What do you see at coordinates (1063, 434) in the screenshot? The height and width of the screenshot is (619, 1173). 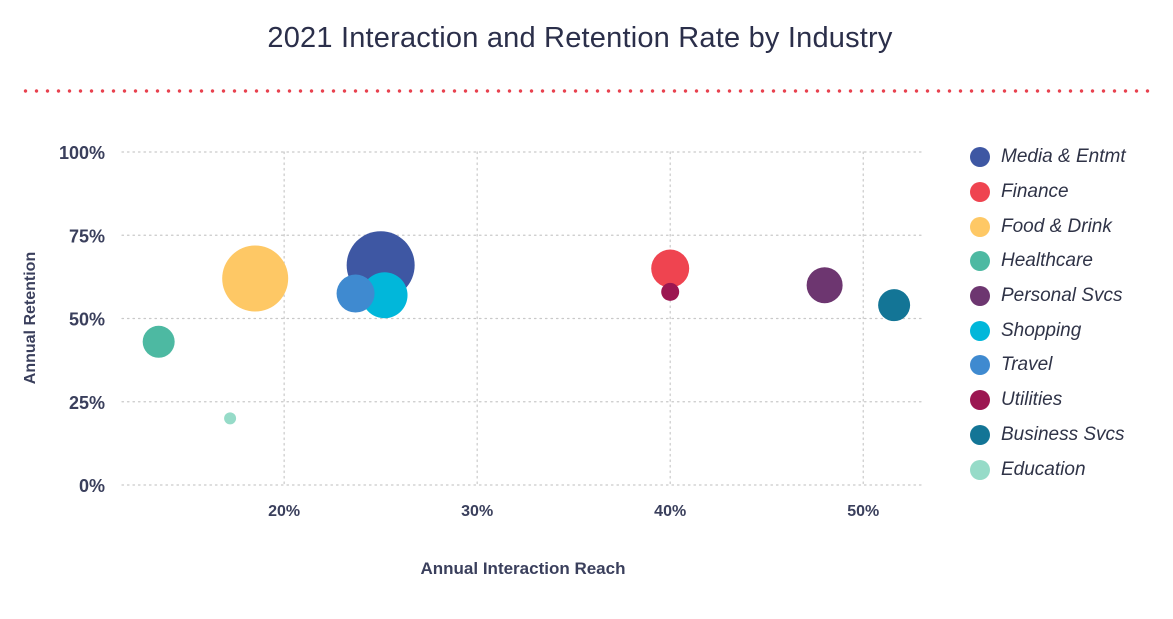 I see `legend-label: Business Svcs` at bounding box center [1063, 434].